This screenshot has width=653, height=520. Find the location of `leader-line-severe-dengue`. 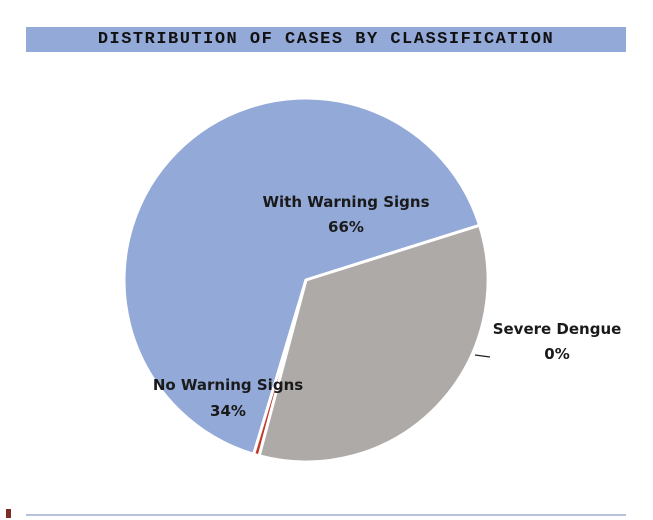

leader-line-severe-dengue is located at coordinates (482, 356).